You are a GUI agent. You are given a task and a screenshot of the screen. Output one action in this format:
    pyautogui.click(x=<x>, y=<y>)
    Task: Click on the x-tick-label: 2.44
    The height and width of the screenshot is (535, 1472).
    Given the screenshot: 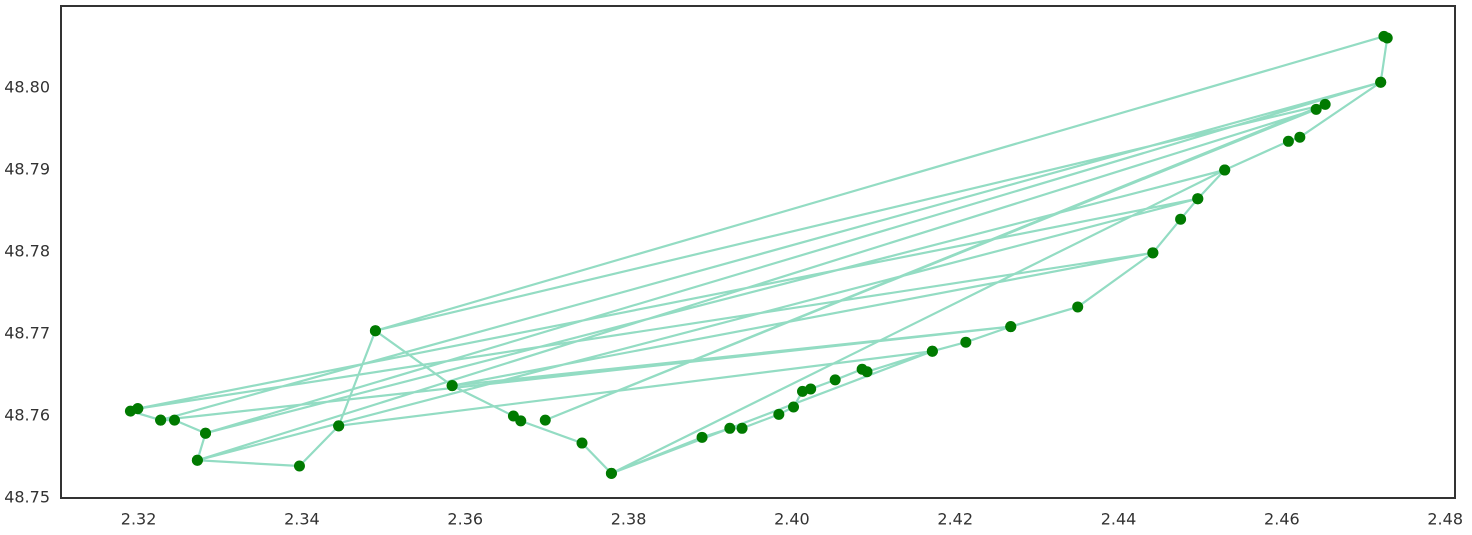 What is the action you would take?
    pyautogui.click(x=1119, y=519)
    